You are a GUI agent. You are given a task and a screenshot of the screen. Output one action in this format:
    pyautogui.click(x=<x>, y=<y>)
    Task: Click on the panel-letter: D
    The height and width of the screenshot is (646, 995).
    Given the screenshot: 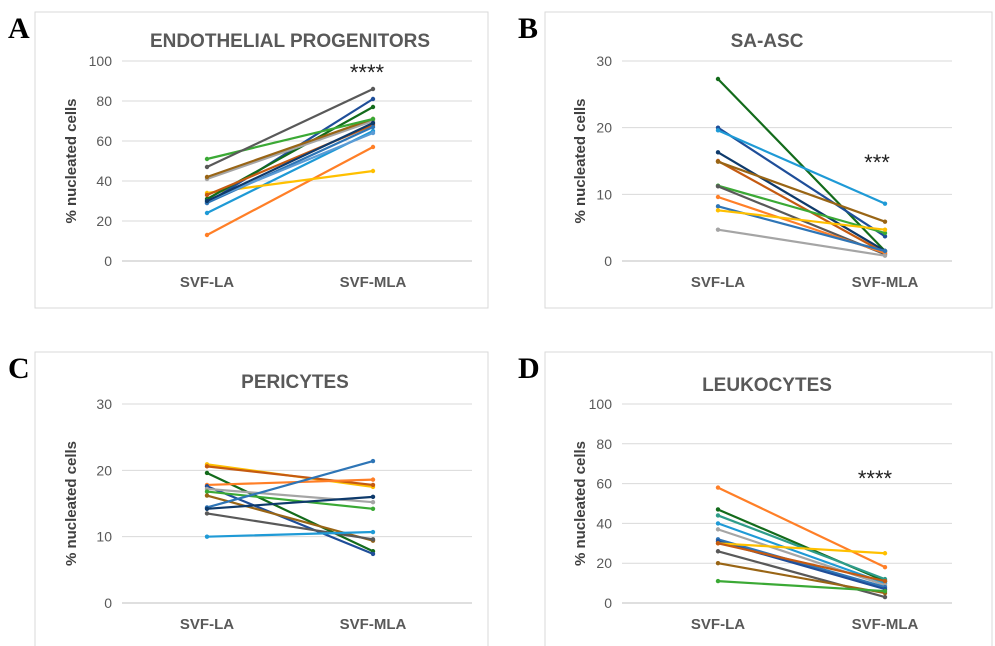 What is the action you would take?
    pyautogui.click(x=529, y=368)
    